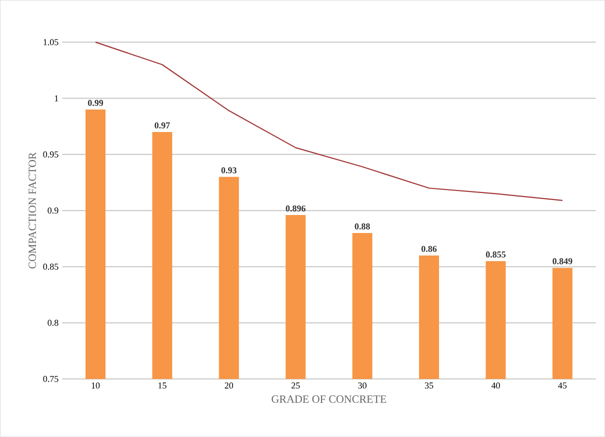 The image size is (605, 437). Describe the element at coordinates (496, 254) in the screenshot. I see `data-label: 0.855` at that location.